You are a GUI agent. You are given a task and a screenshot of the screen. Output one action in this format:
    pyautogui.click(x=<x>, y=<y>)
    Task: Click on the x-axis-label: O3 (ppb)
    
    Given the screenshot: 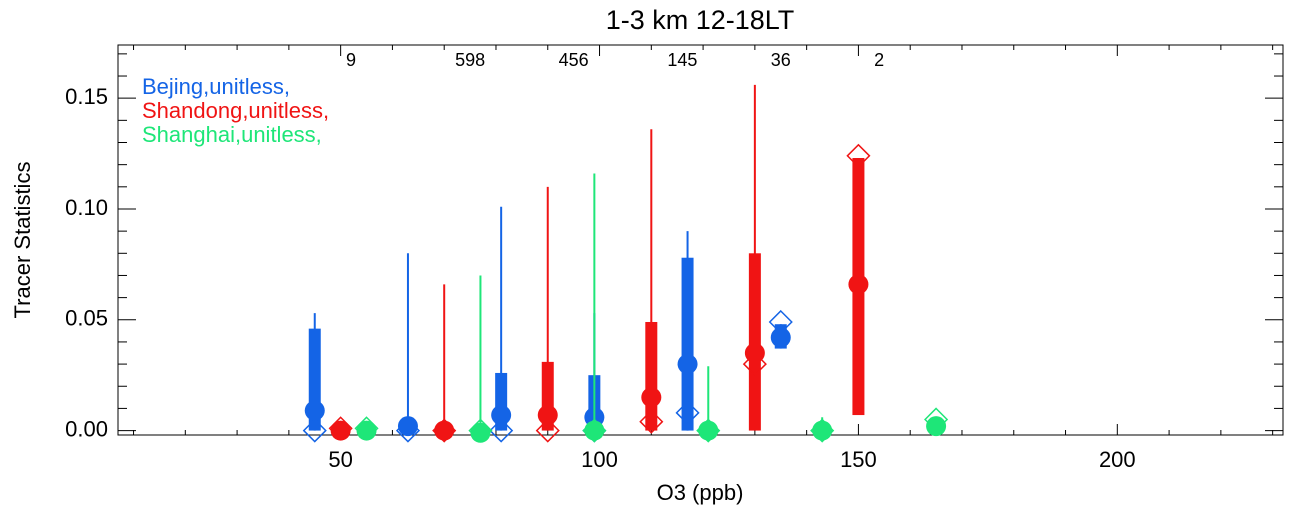 What is the action you would take?
    pyautogui.click(x=700, y=492)
    